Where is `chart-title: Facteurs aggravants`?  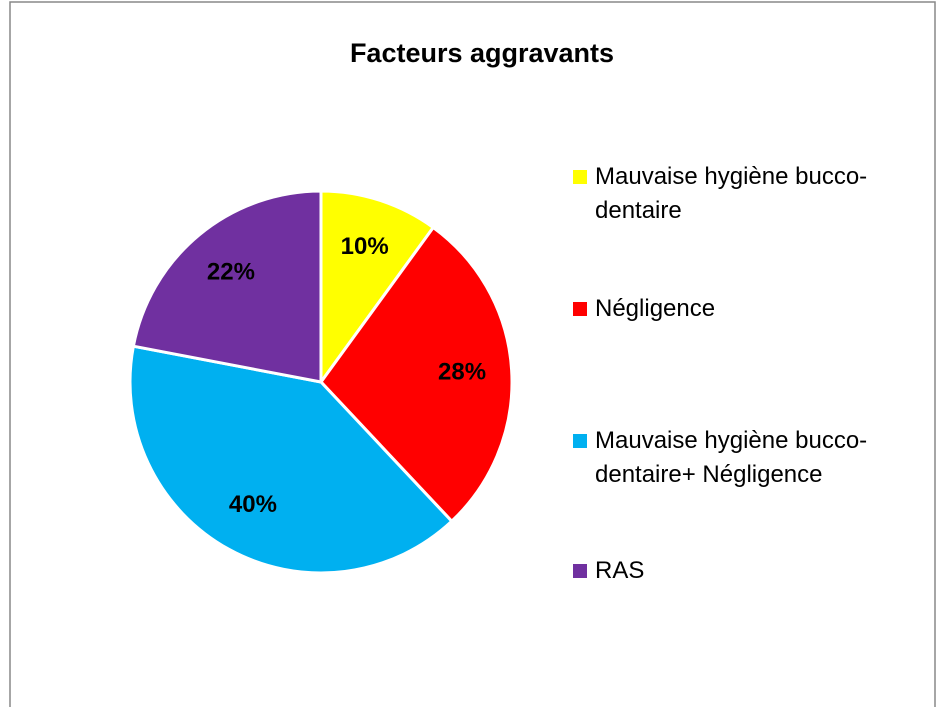
chart-title: Facteurs aggravants is located at coordinates (482, 53).